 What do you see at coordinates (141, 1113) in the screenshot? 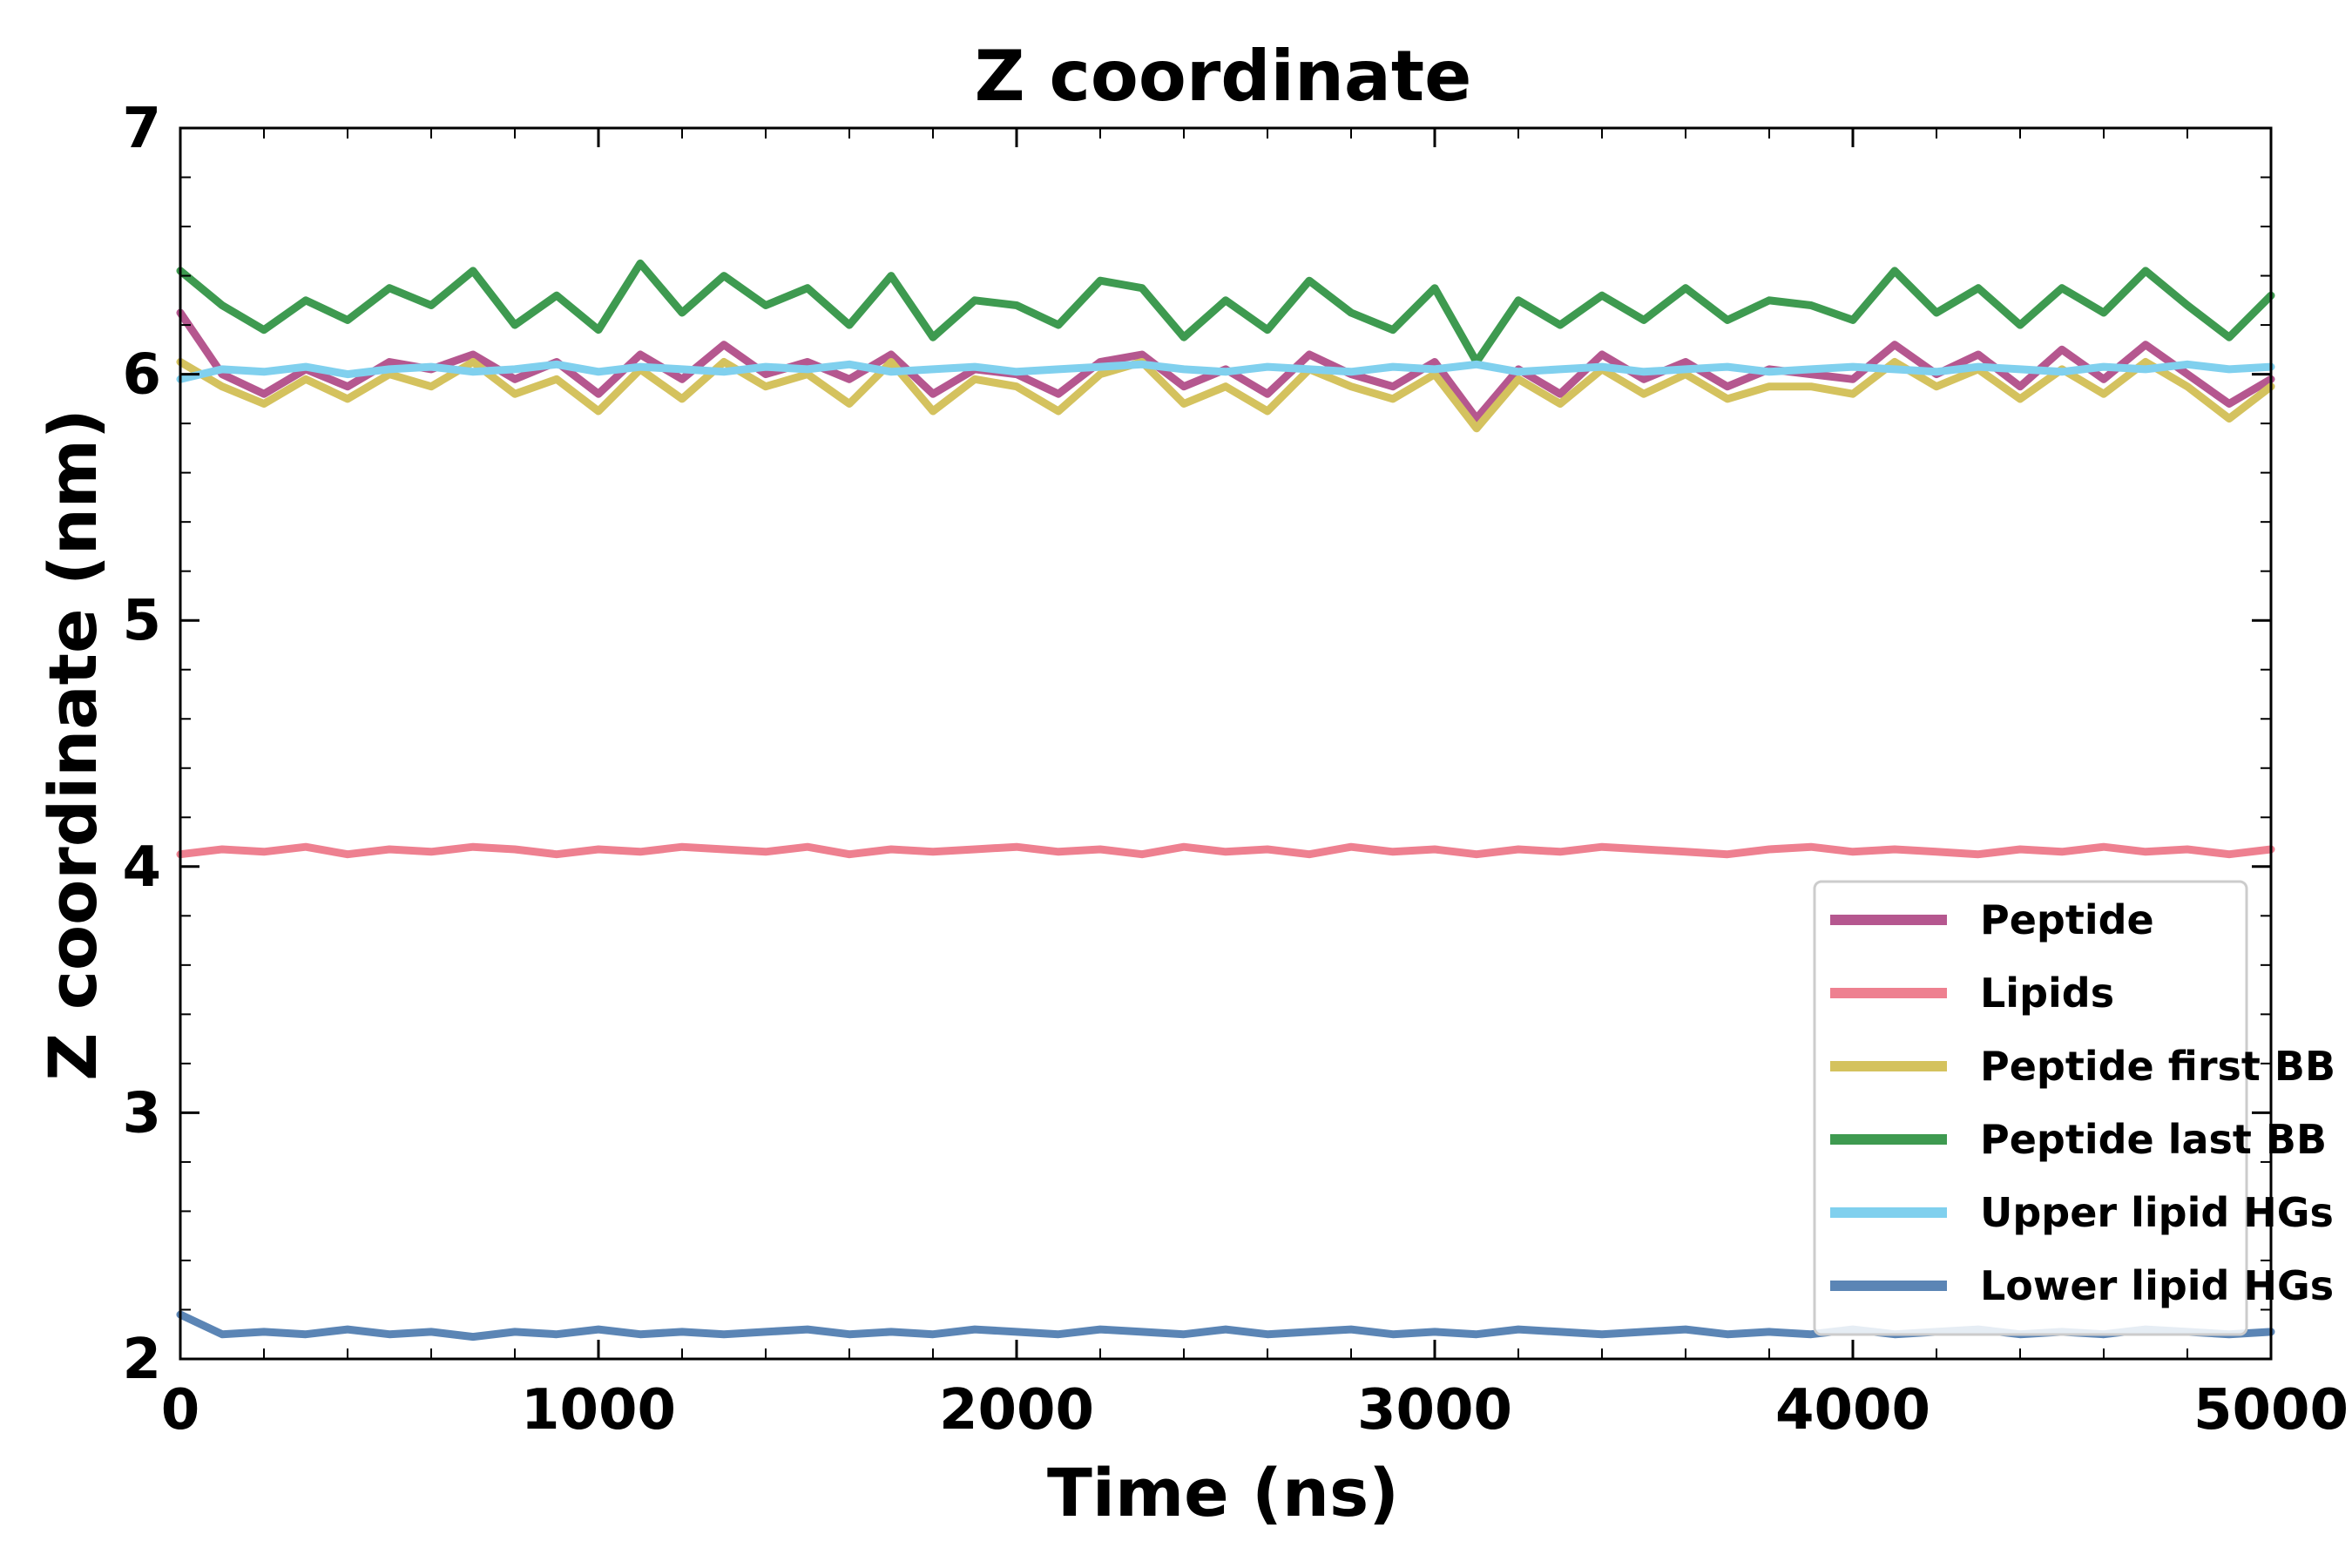
I see `y-tick-label: 3` at bounding box center [141, 1113].